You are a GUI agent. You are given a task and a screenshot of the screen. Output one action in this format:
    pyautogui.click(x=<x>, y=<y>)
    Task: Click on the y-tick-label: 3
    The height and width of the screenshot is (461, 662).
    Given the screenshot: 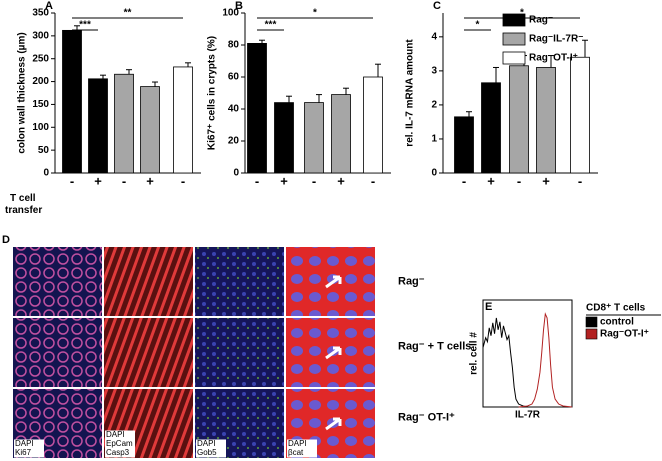 What is the action you would take?
    pyautogui.click(x=434, y=71)
    